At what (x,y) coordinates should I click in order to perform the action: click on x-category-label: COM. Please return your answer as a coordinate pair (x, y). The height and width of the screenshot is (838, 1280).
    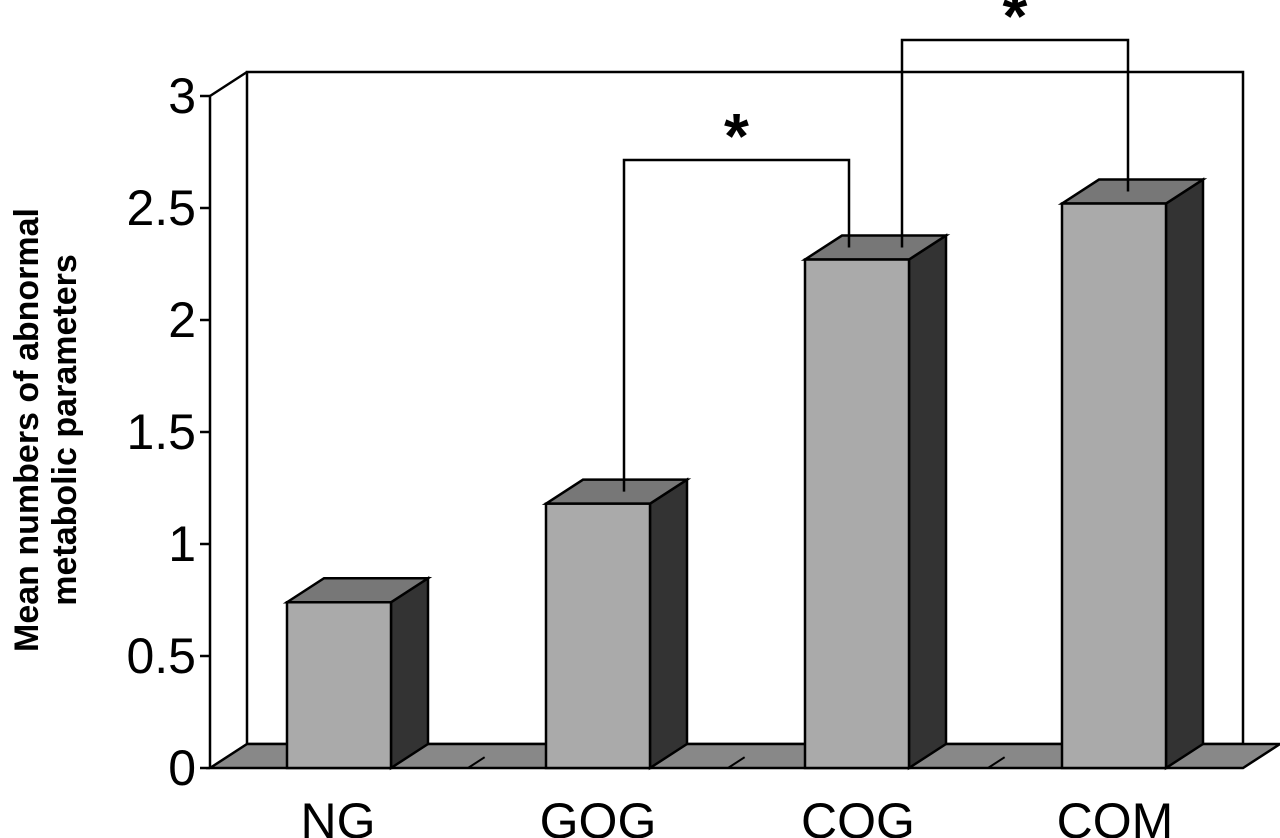
    Looking at the image, I should click on (1115, 815).